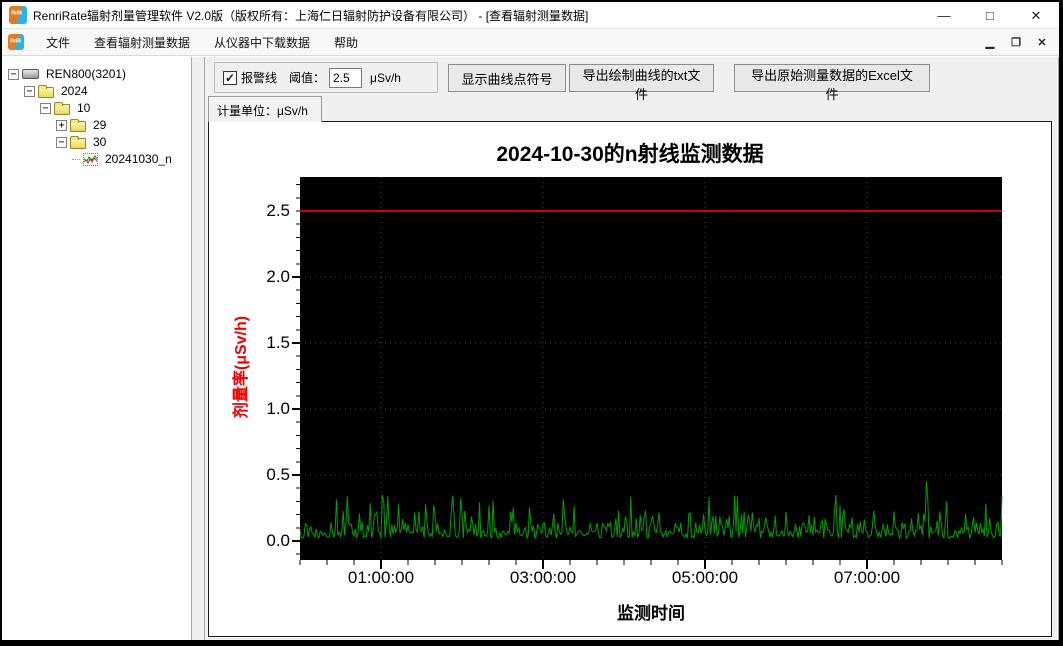  I want to click on threshold-input, so click(346, 77).